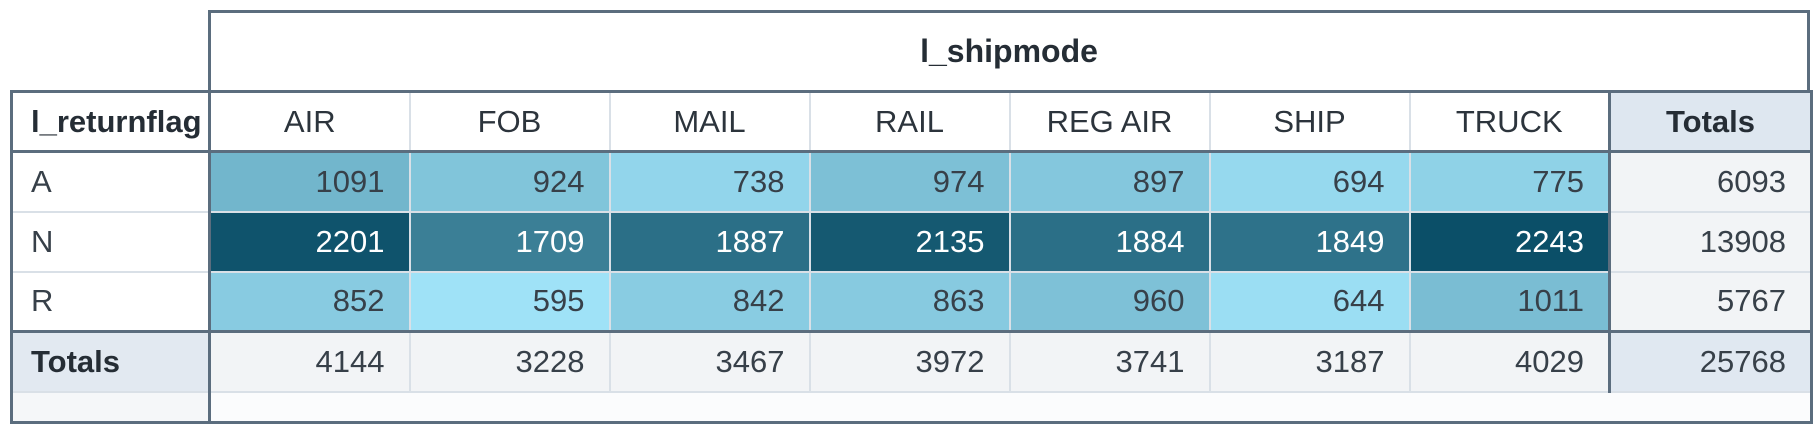  I want to click on row-header-n: N, so click(110, 241).